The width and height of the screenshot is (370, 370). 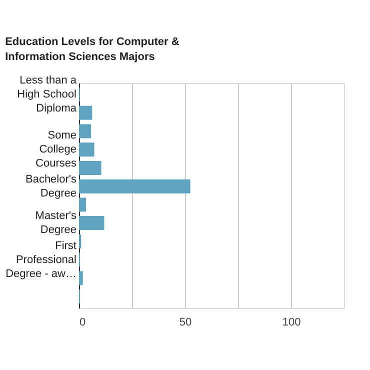 What do you see at coordinates (47, 94) in the screenshot?
I see `y-tick-label: Less than a High School Diploma` at bounding box center [47, 94].